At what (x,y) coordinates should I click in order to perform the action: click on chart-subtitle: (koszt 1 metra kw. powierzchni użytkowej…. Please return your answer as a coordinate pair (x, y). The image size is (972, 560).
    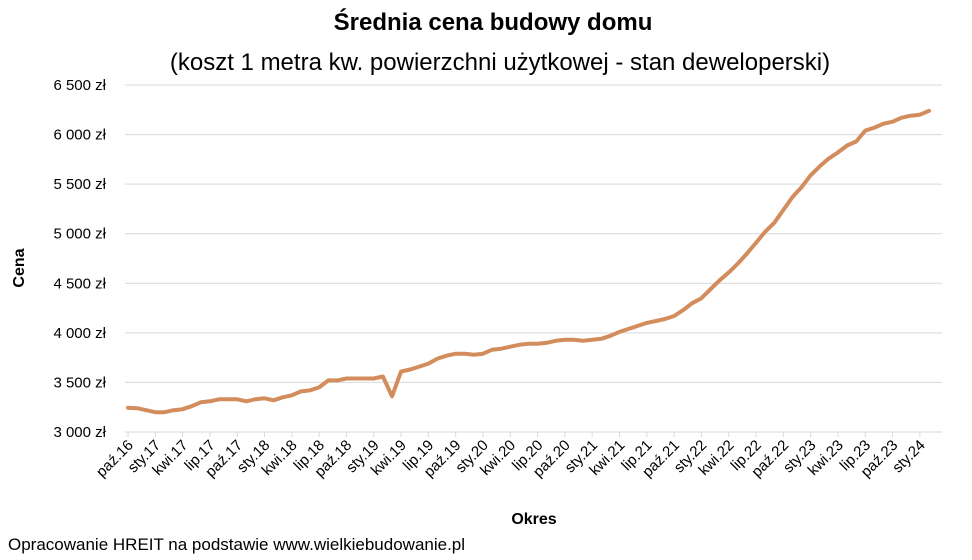
    Looking at the image, I should click on (500, 62).